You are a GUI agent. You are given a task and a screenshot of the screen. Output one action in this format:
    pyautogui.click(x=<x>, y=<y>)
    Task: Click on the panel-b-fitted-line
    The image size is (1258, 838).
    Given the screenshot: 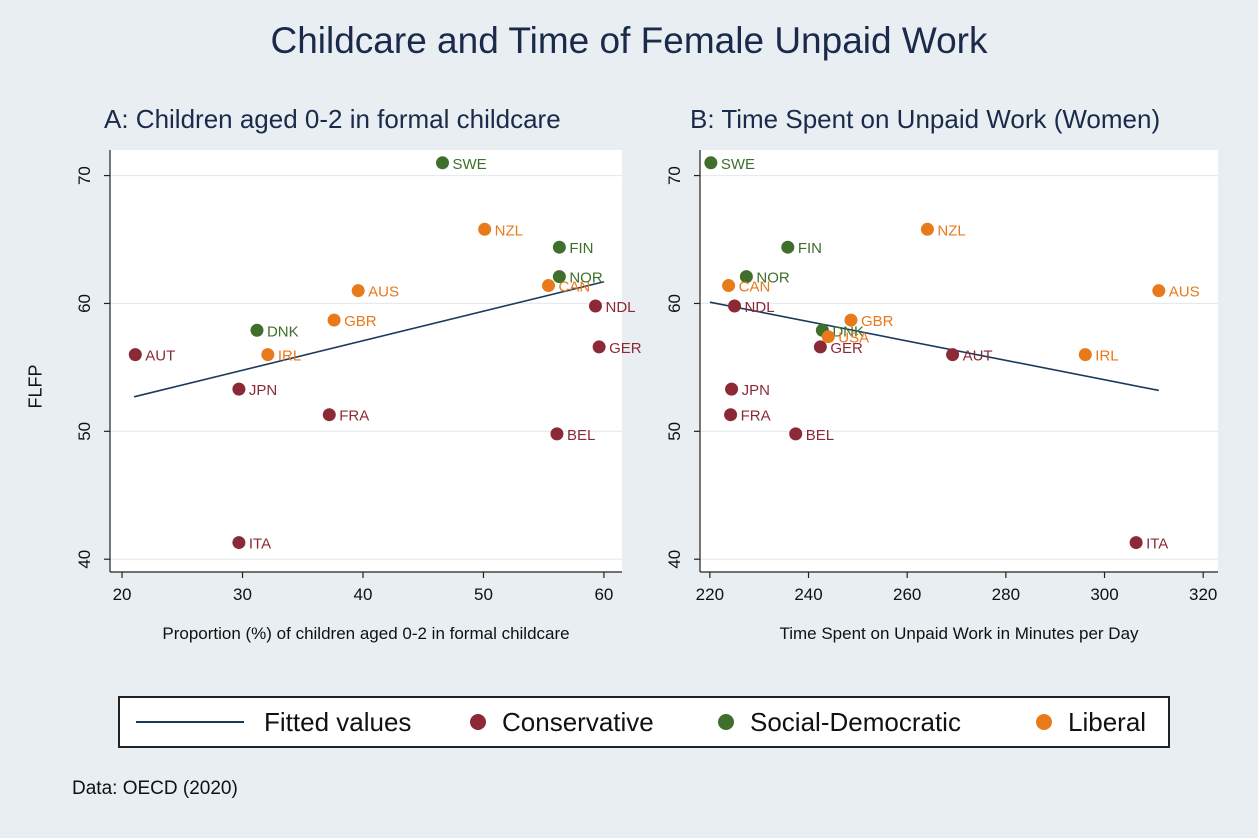 What is the action you would take?
    pyautogui.click(x=934, y=346)
    